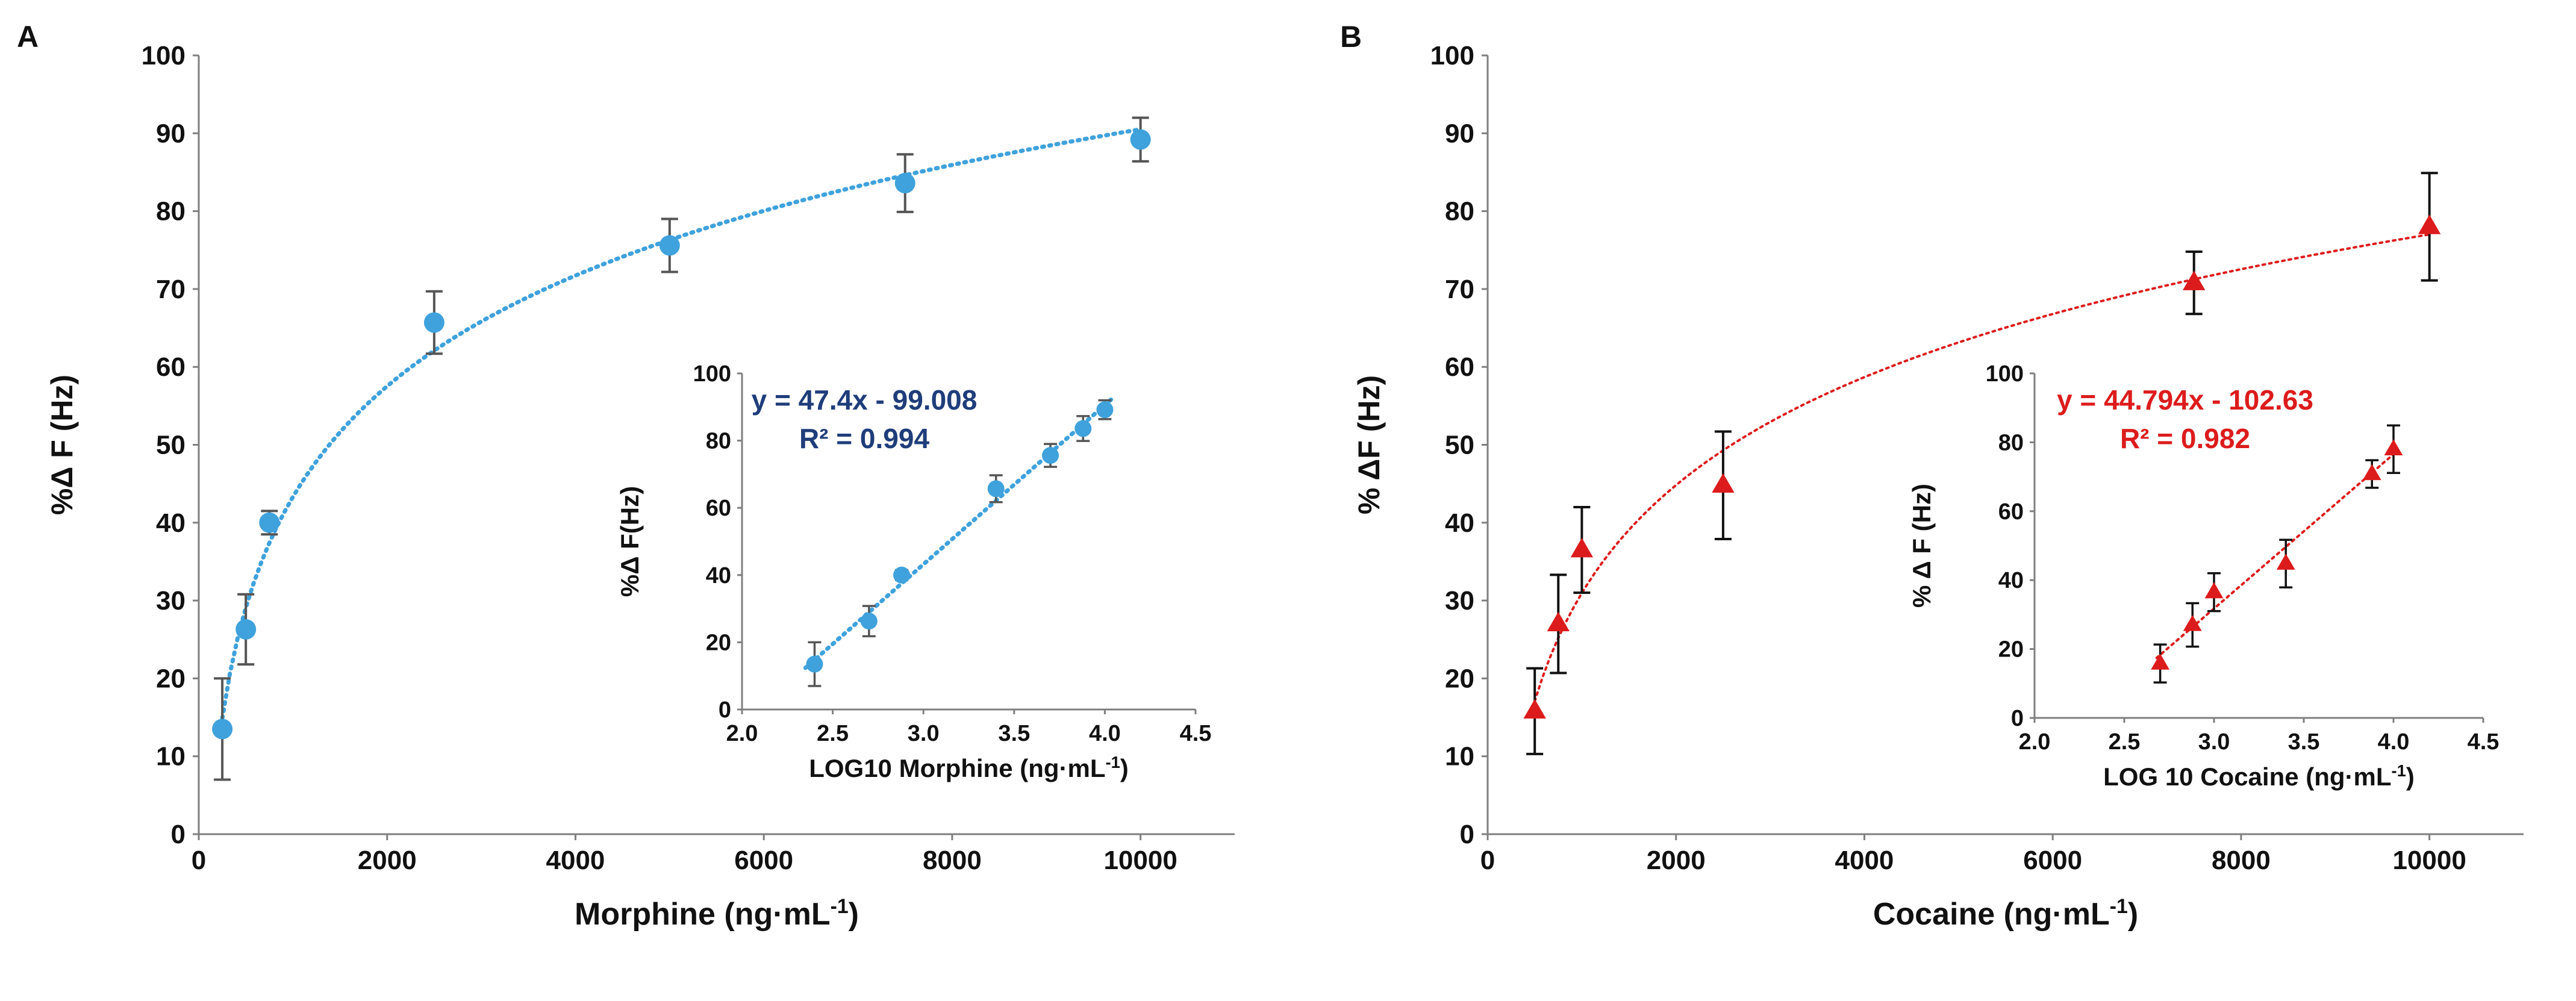 The height and width of the screenshot is (1001, 2576). Describe the element at coordinates (717, 913) in the screenshot. I see `x-axis-title: Morphine (ng·mL-1)` at that location.